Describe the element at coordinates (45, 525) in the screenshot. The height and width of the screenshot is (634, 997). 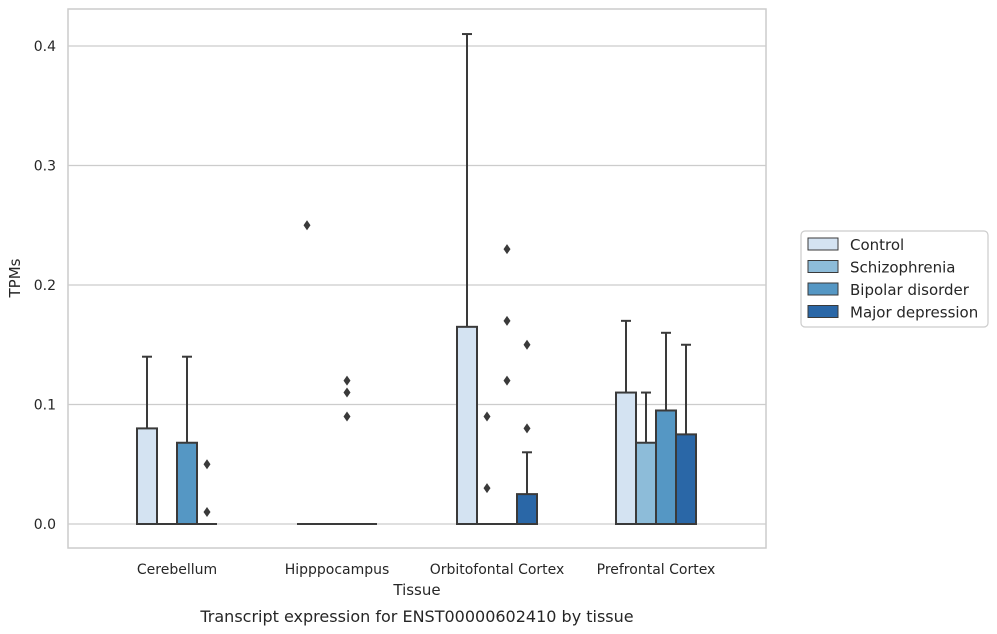
I see `y-tick-label: 0.0` at that location.